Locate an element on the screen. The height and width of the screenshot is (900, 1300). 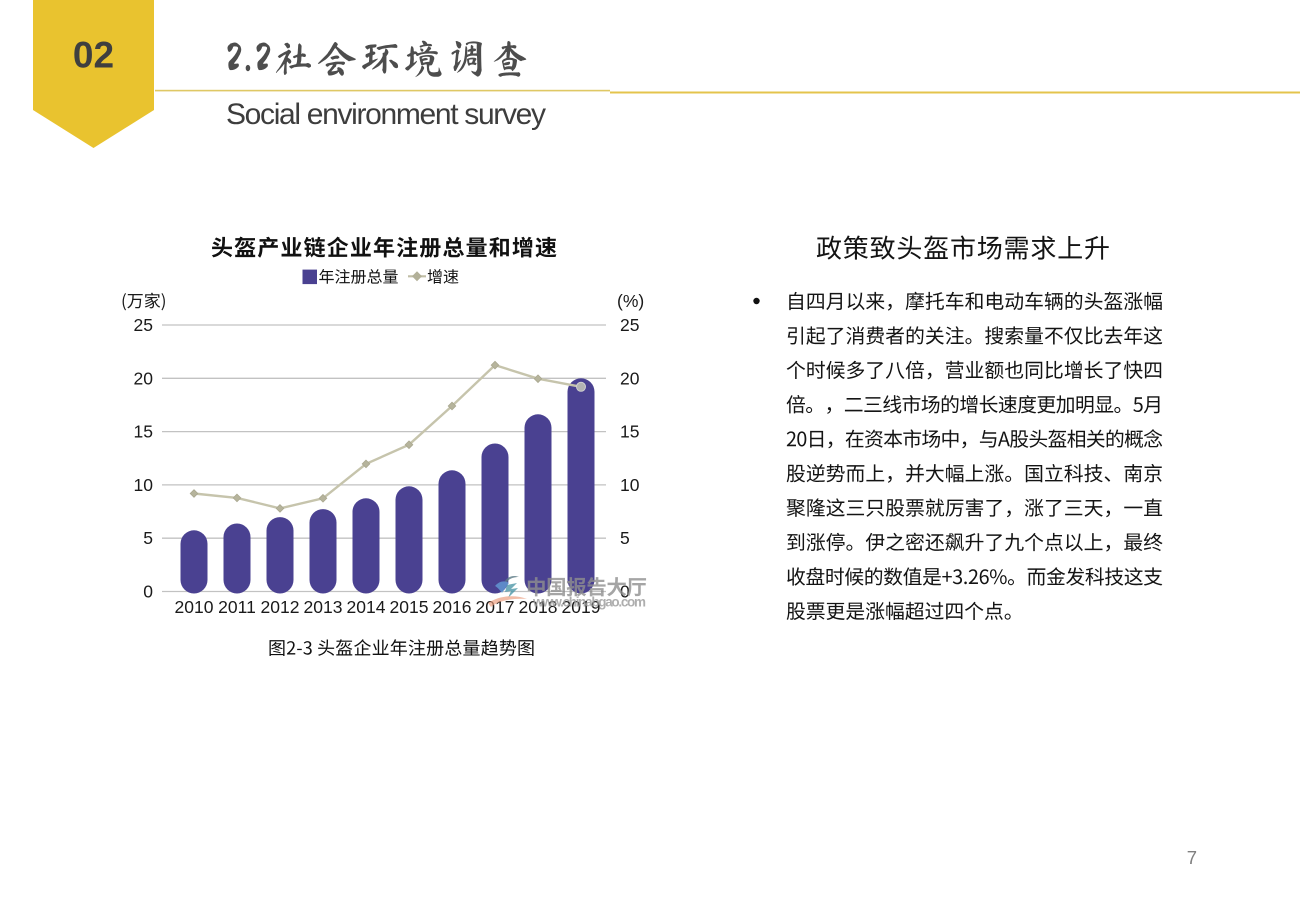
svg-text: 02 is located at coordinates (93, 55).